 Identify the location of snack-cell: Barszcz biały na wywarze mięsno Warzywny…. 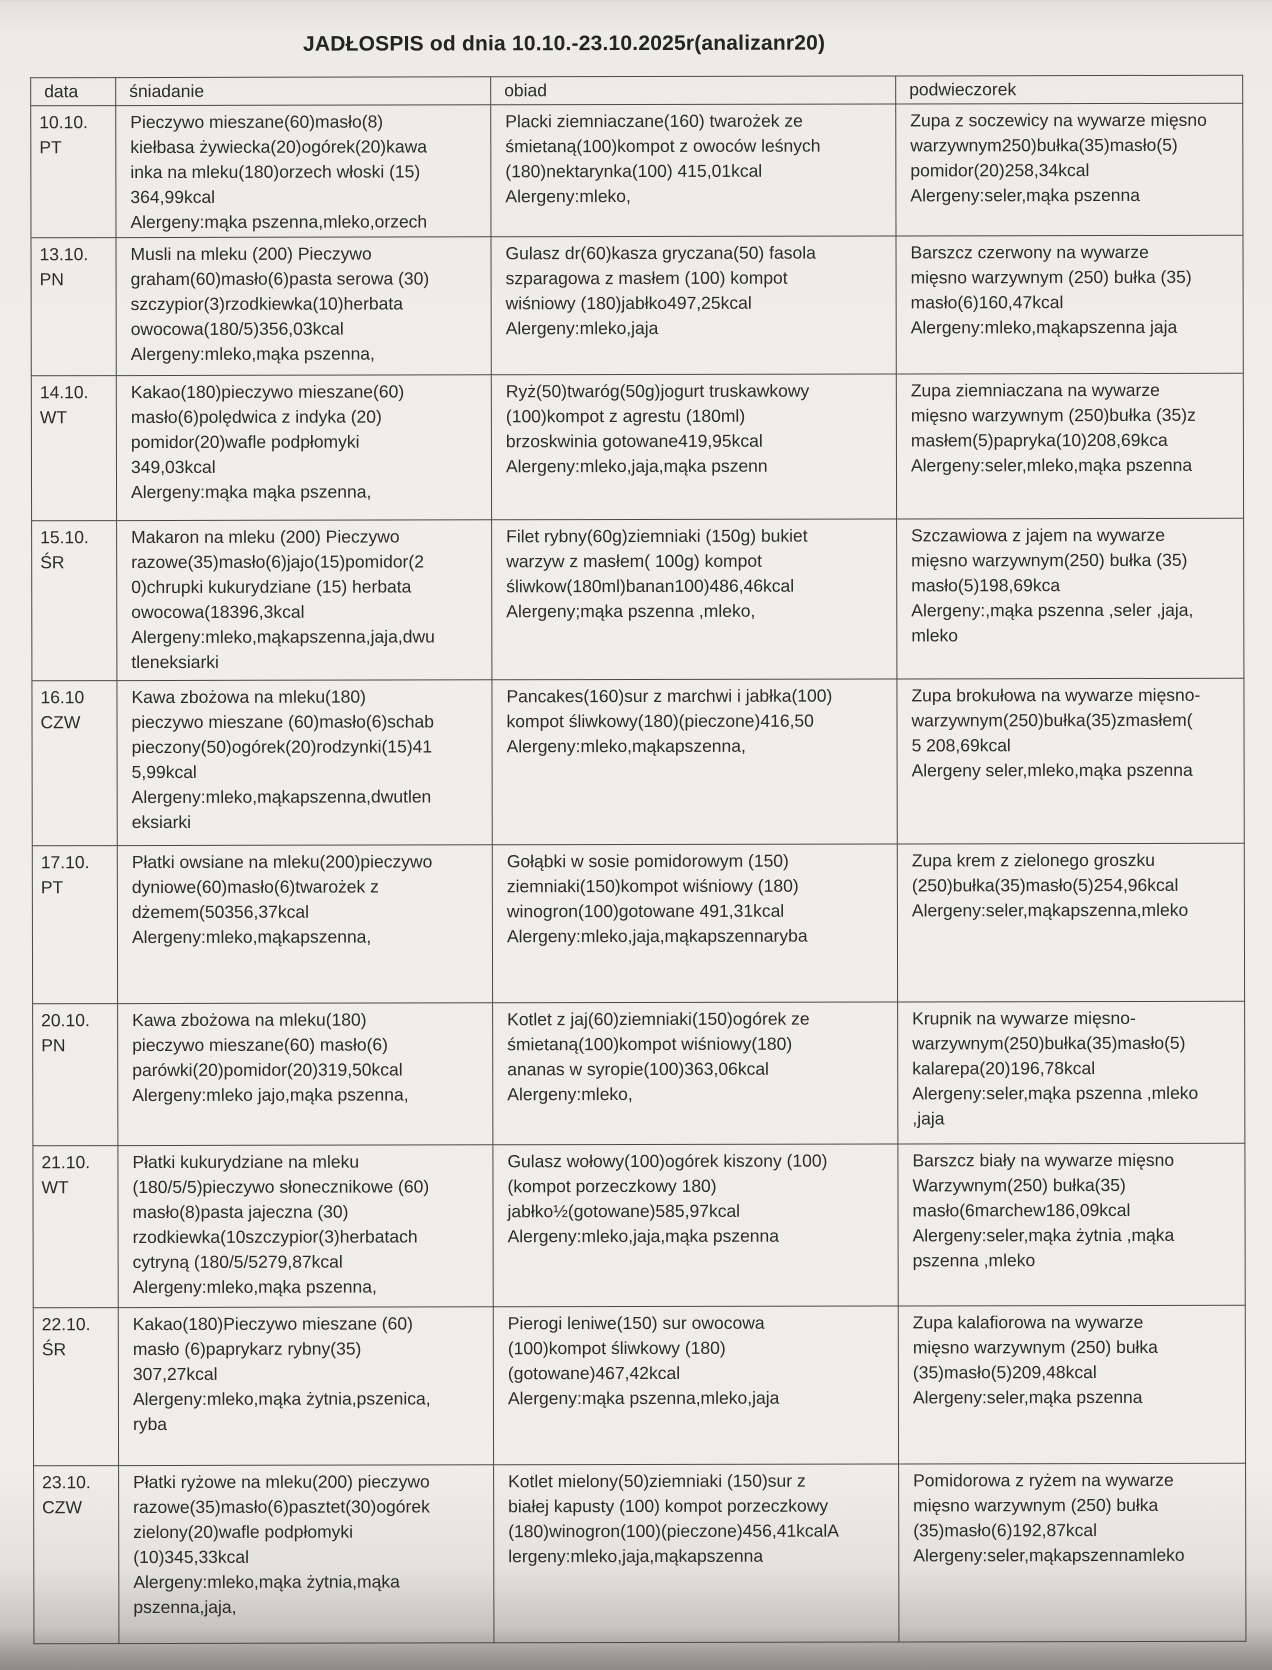
(1071, 1224).